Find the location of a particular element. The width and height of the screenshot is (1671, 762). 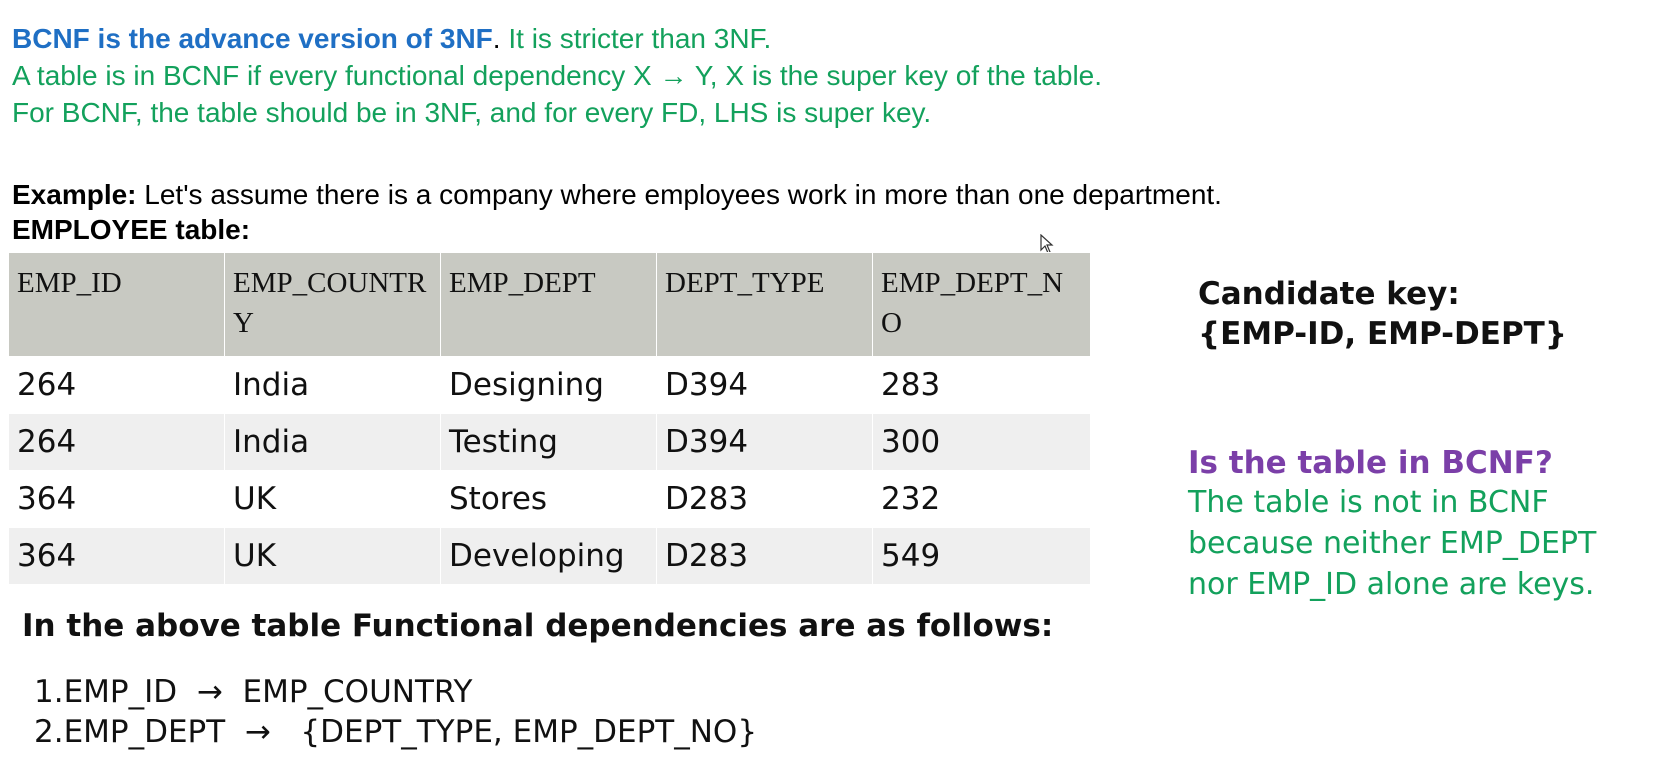

bcnf-question: Is the table in BCNF? is located at coordinates (1370, 463).